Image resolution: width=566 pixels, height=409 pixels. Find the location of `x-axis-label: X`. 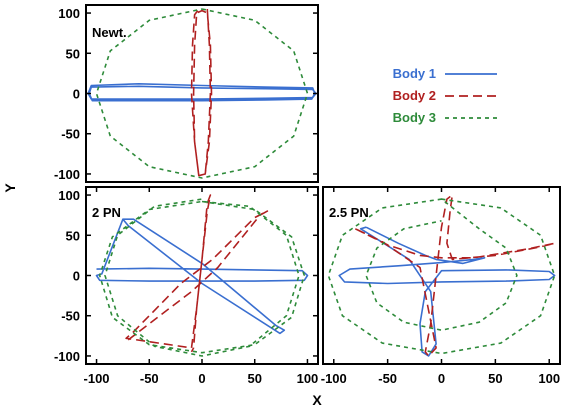

x-axis-label: X is located at coordinates (317, 400).